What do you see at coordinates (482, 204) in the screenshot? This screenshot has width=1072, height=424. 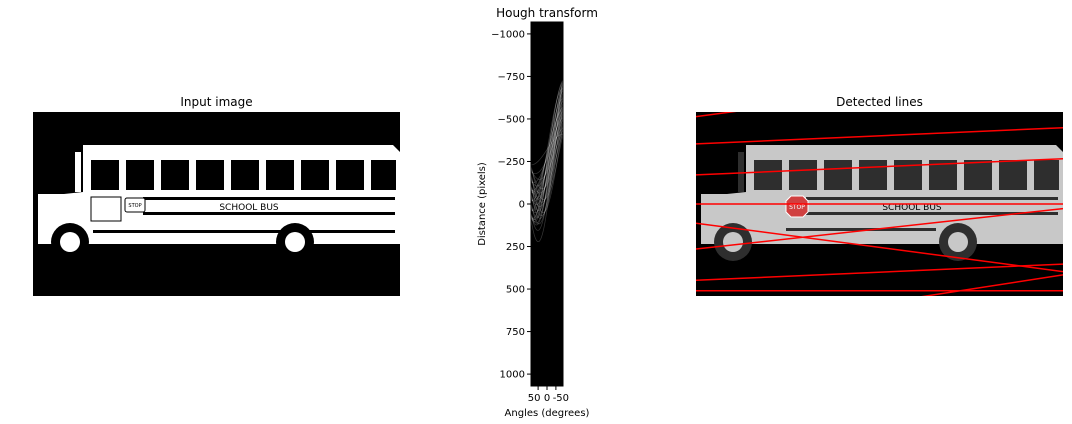 I see `y-axis-label: Distance (pixels)` at bounding box center [482, 204].